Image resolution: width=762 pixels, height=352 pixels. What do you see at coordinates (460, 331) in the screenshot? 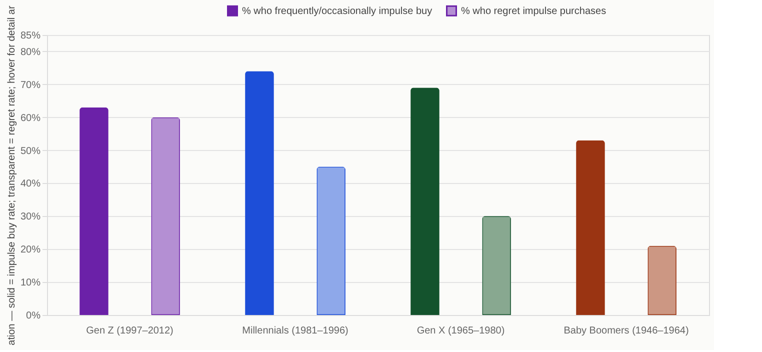
I see `x-tick-label: Gen X (1965–1980)` at bounding box center [460, 331].